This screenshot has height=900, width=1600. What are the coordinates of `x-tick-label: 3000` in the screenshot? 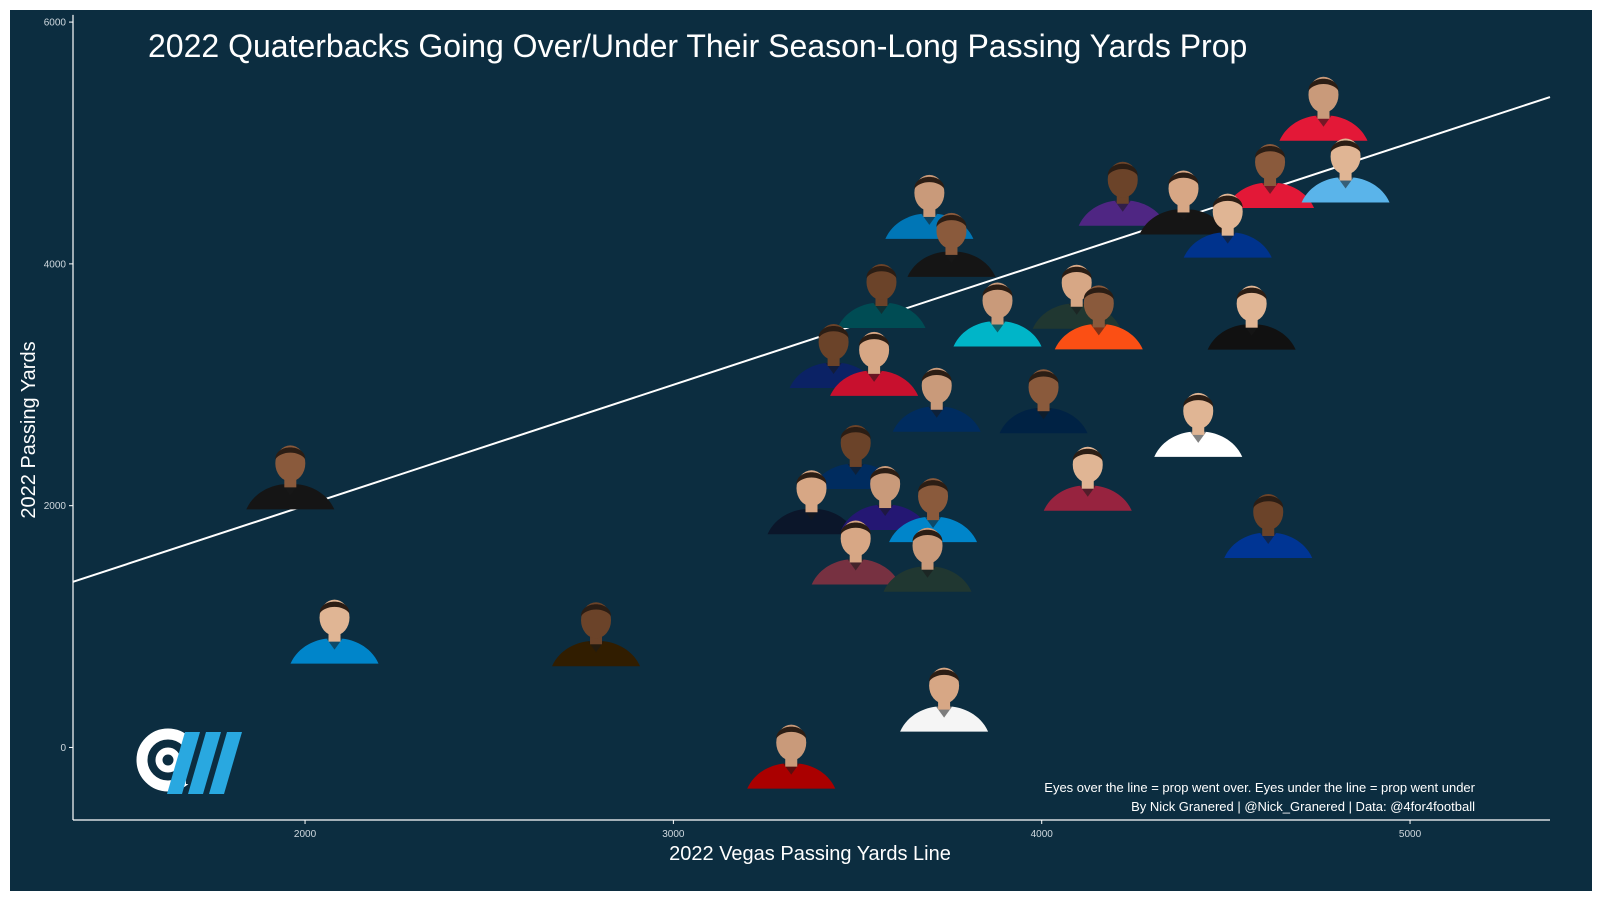 It's located at (673, 834).